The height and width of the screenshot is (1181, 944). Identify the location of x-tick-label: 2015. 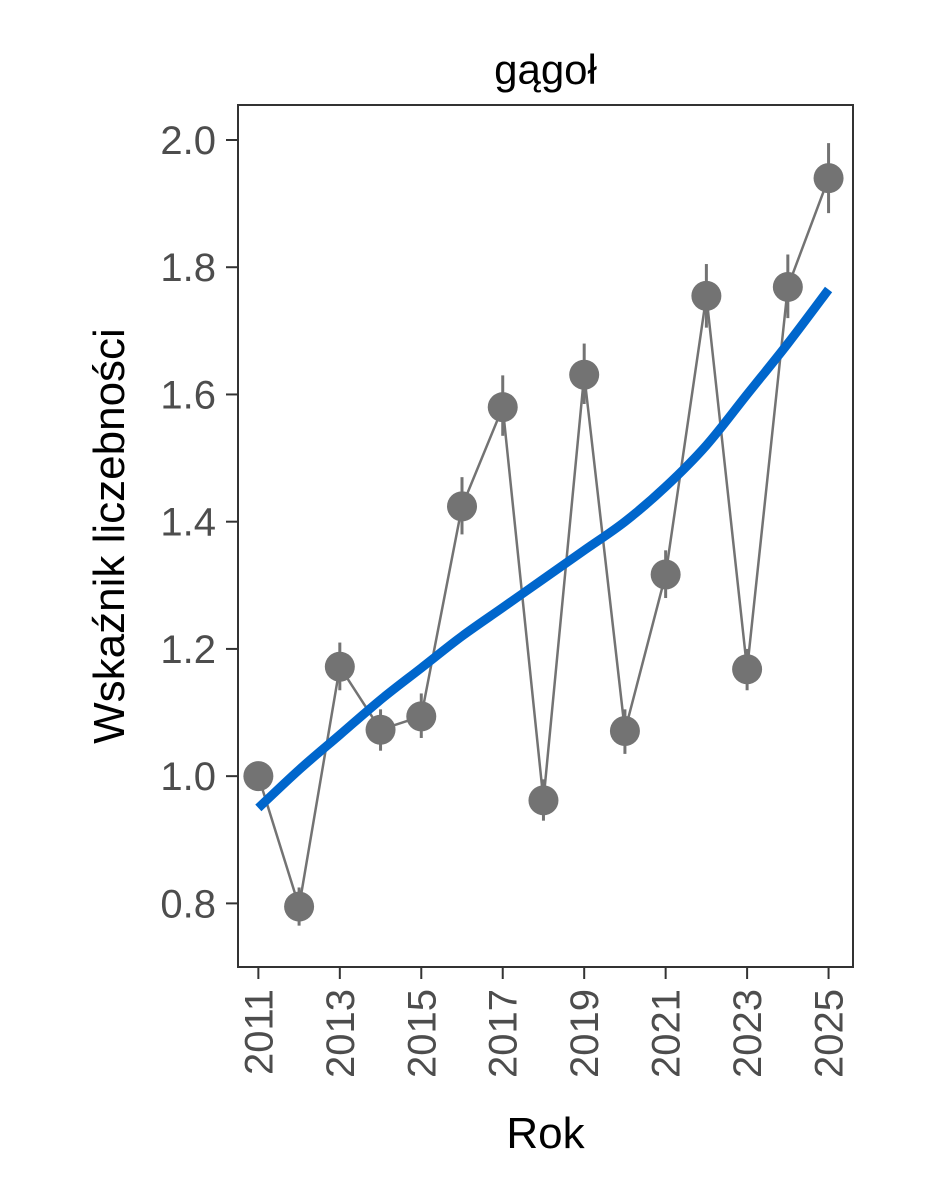
(422, 1033).